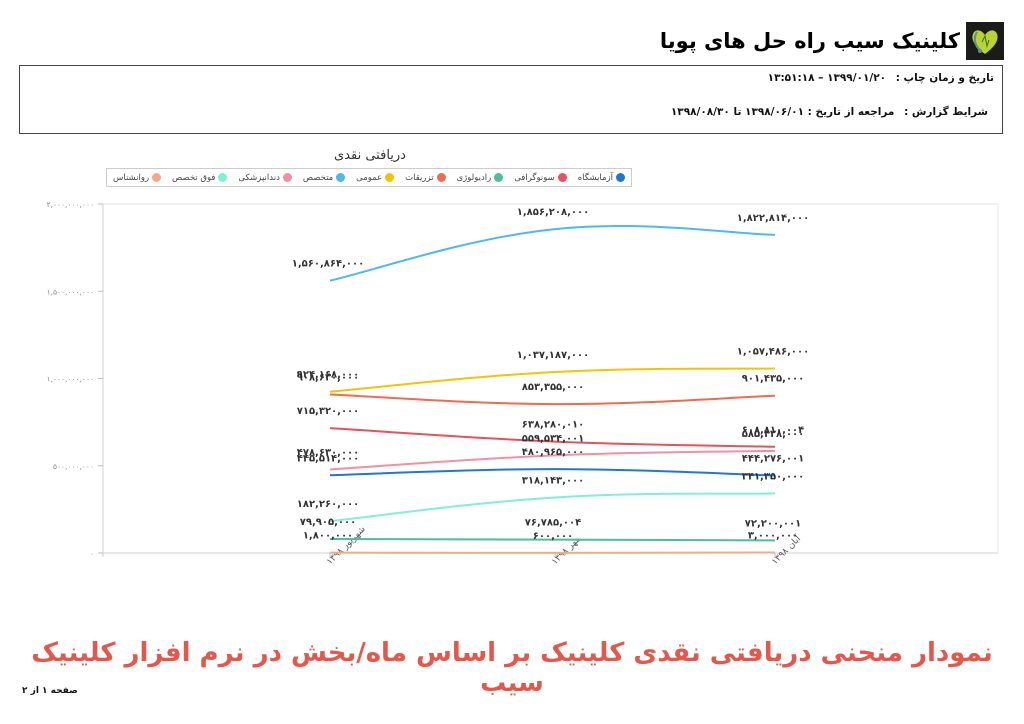 The width and height of the screenshot is (1024, 724). I want to click on data-label: ۴۴۵,۵۱۴,۰۰۰, so click(328, 458).